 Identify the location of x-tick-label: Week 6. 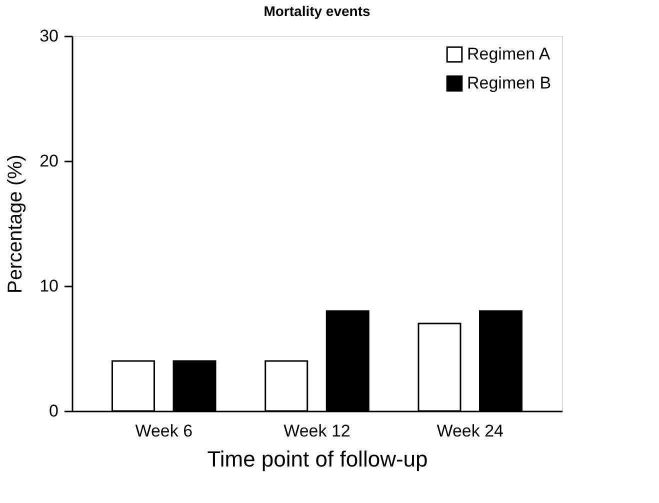
(164, 431).